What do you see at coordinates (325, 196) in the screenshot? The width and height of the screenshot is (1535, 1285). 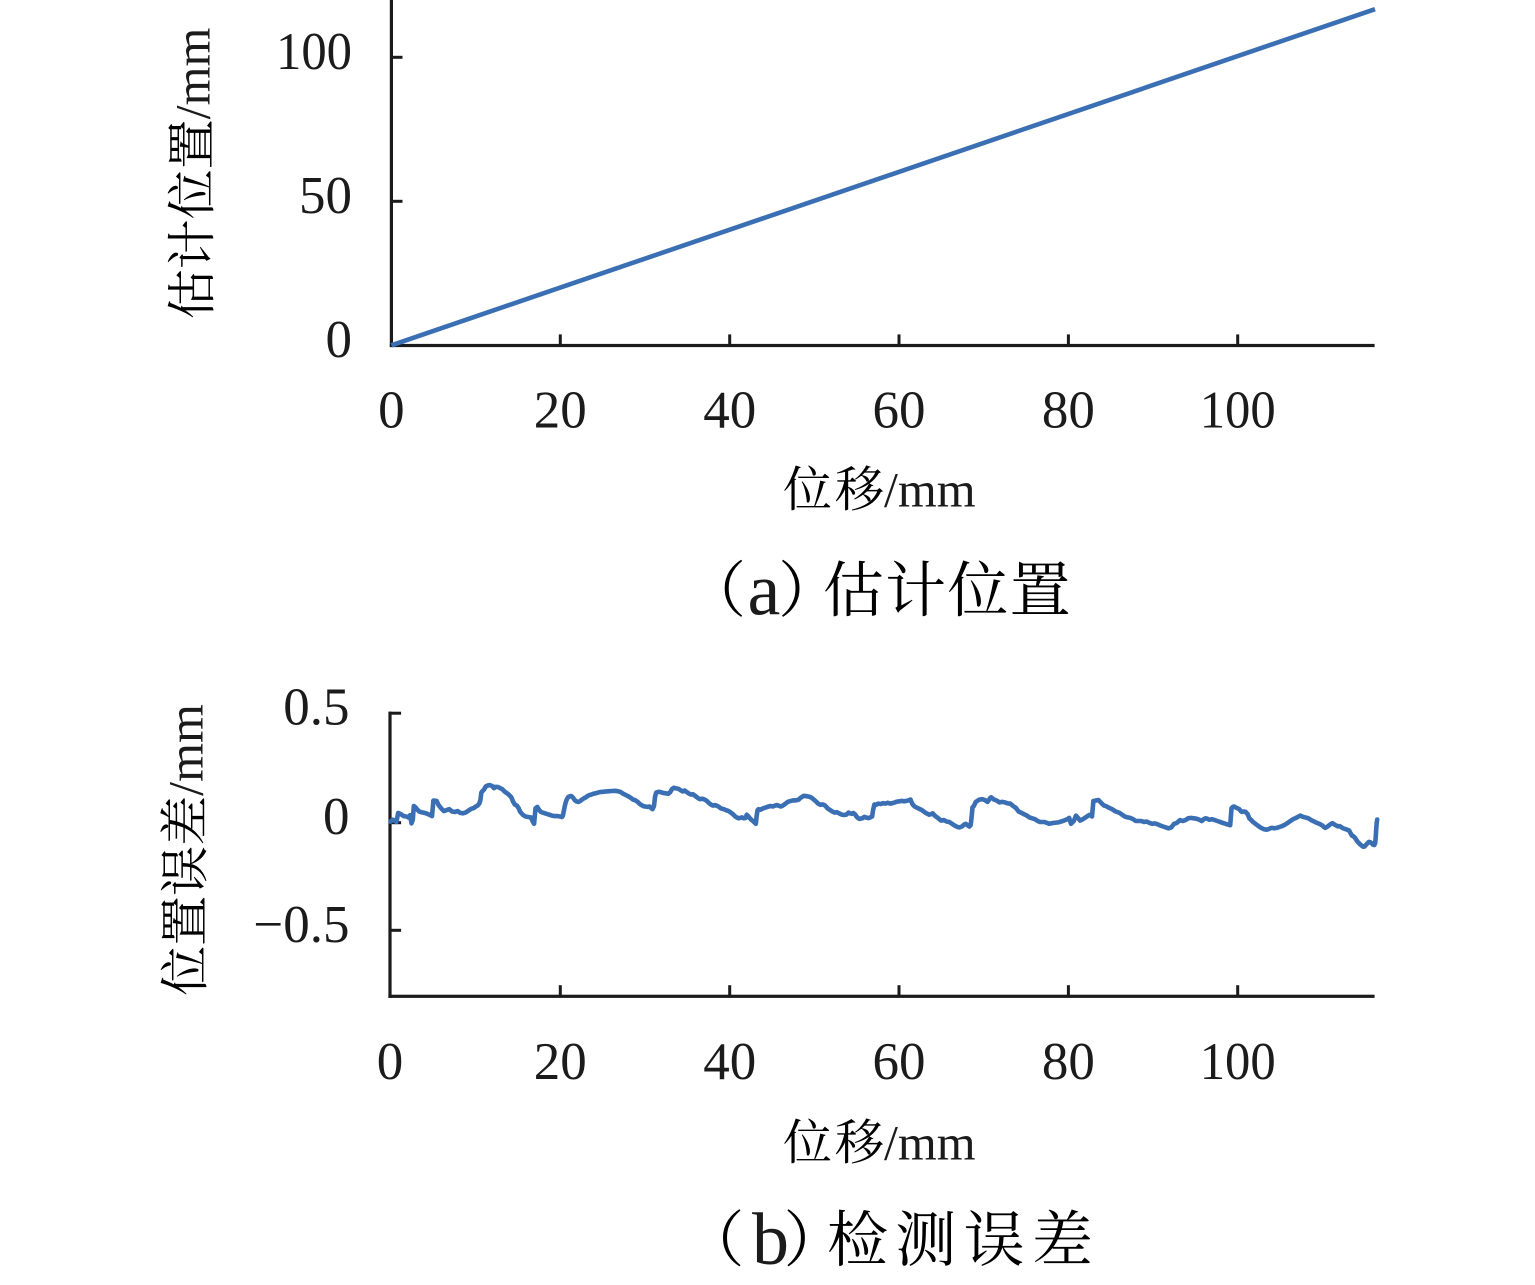 I see `svg-text: 50` at bounding box center [325, 196].